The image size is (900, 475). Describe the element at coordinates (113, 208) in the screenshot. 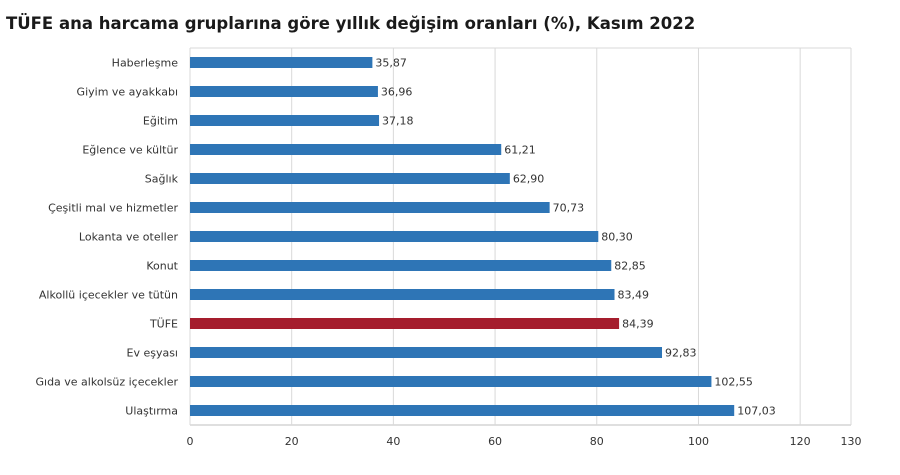

I see `category-label: Çeşitli mal ve hizmetler` at that location.